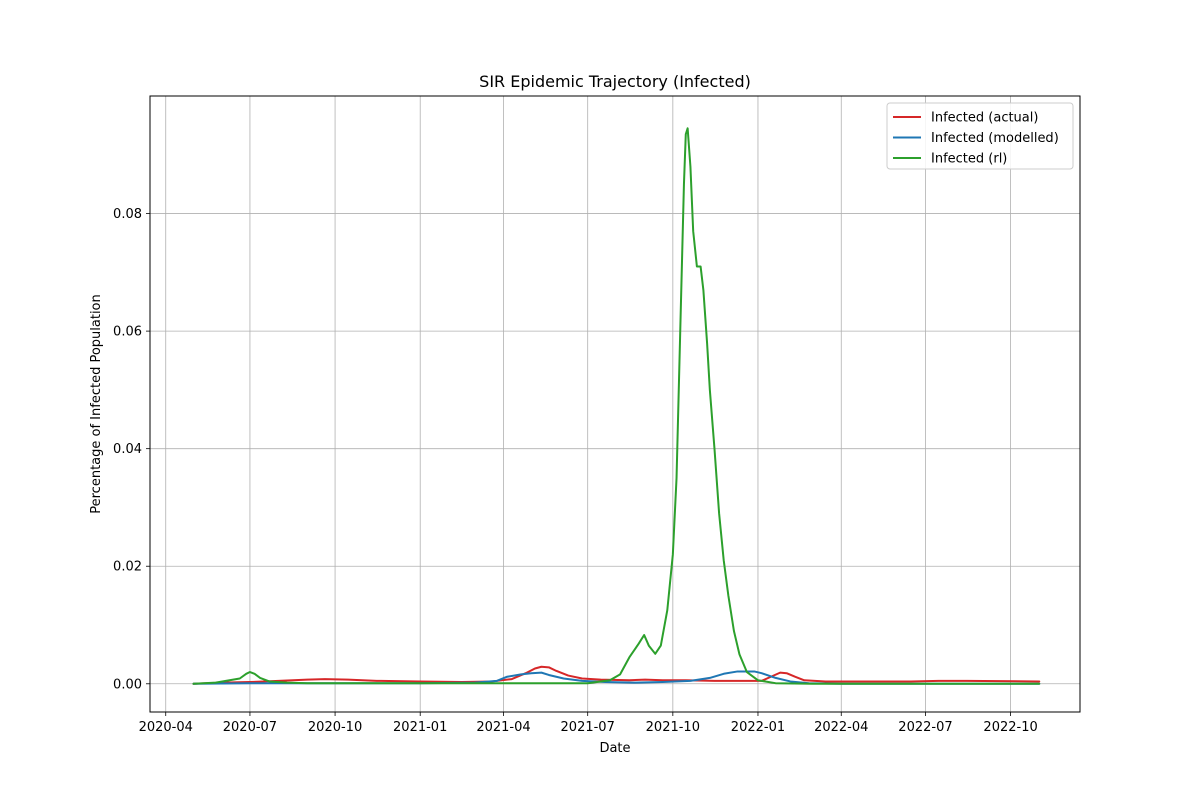 This screenshot has width=1200, height=800. I want to click on x-tick-label: 2021-04, so click(503, 727).